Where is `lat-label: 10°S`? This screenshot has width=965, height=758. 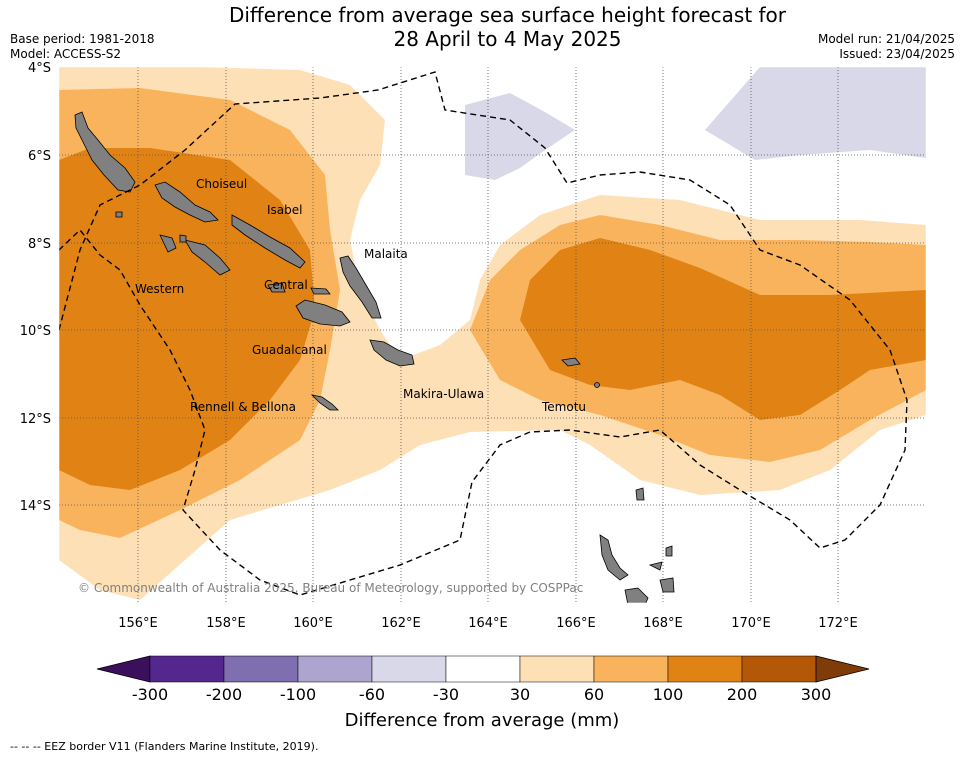 lat-label: 10°S is located at coordinates (35, 331).